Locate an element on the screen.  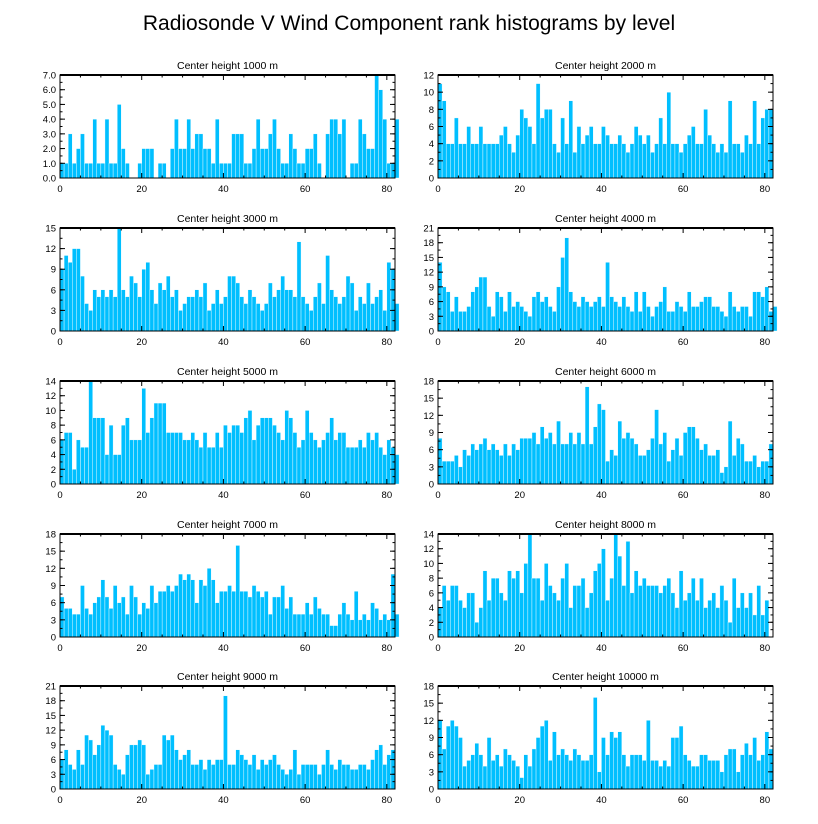
x-tick-label: 0 is located at coordinates (437, 342).